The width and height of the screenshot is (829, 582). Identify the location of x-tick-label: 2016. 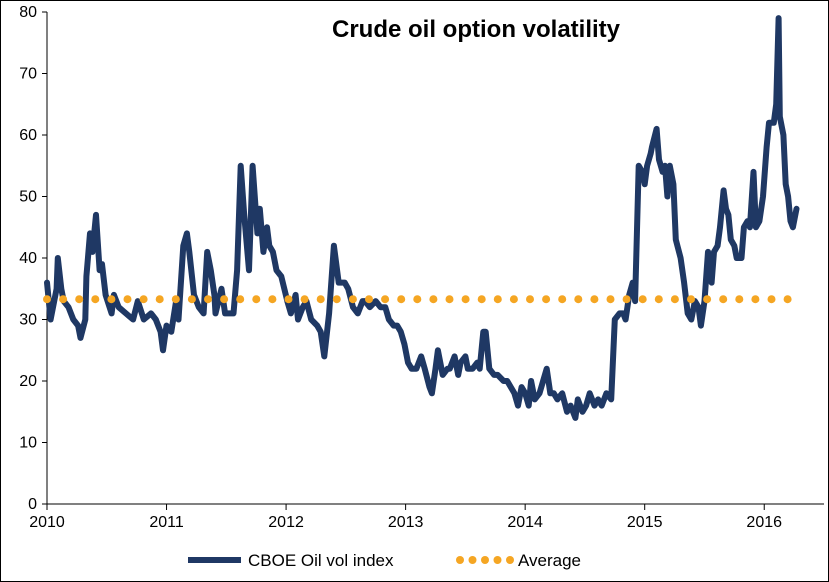
(764, 522).